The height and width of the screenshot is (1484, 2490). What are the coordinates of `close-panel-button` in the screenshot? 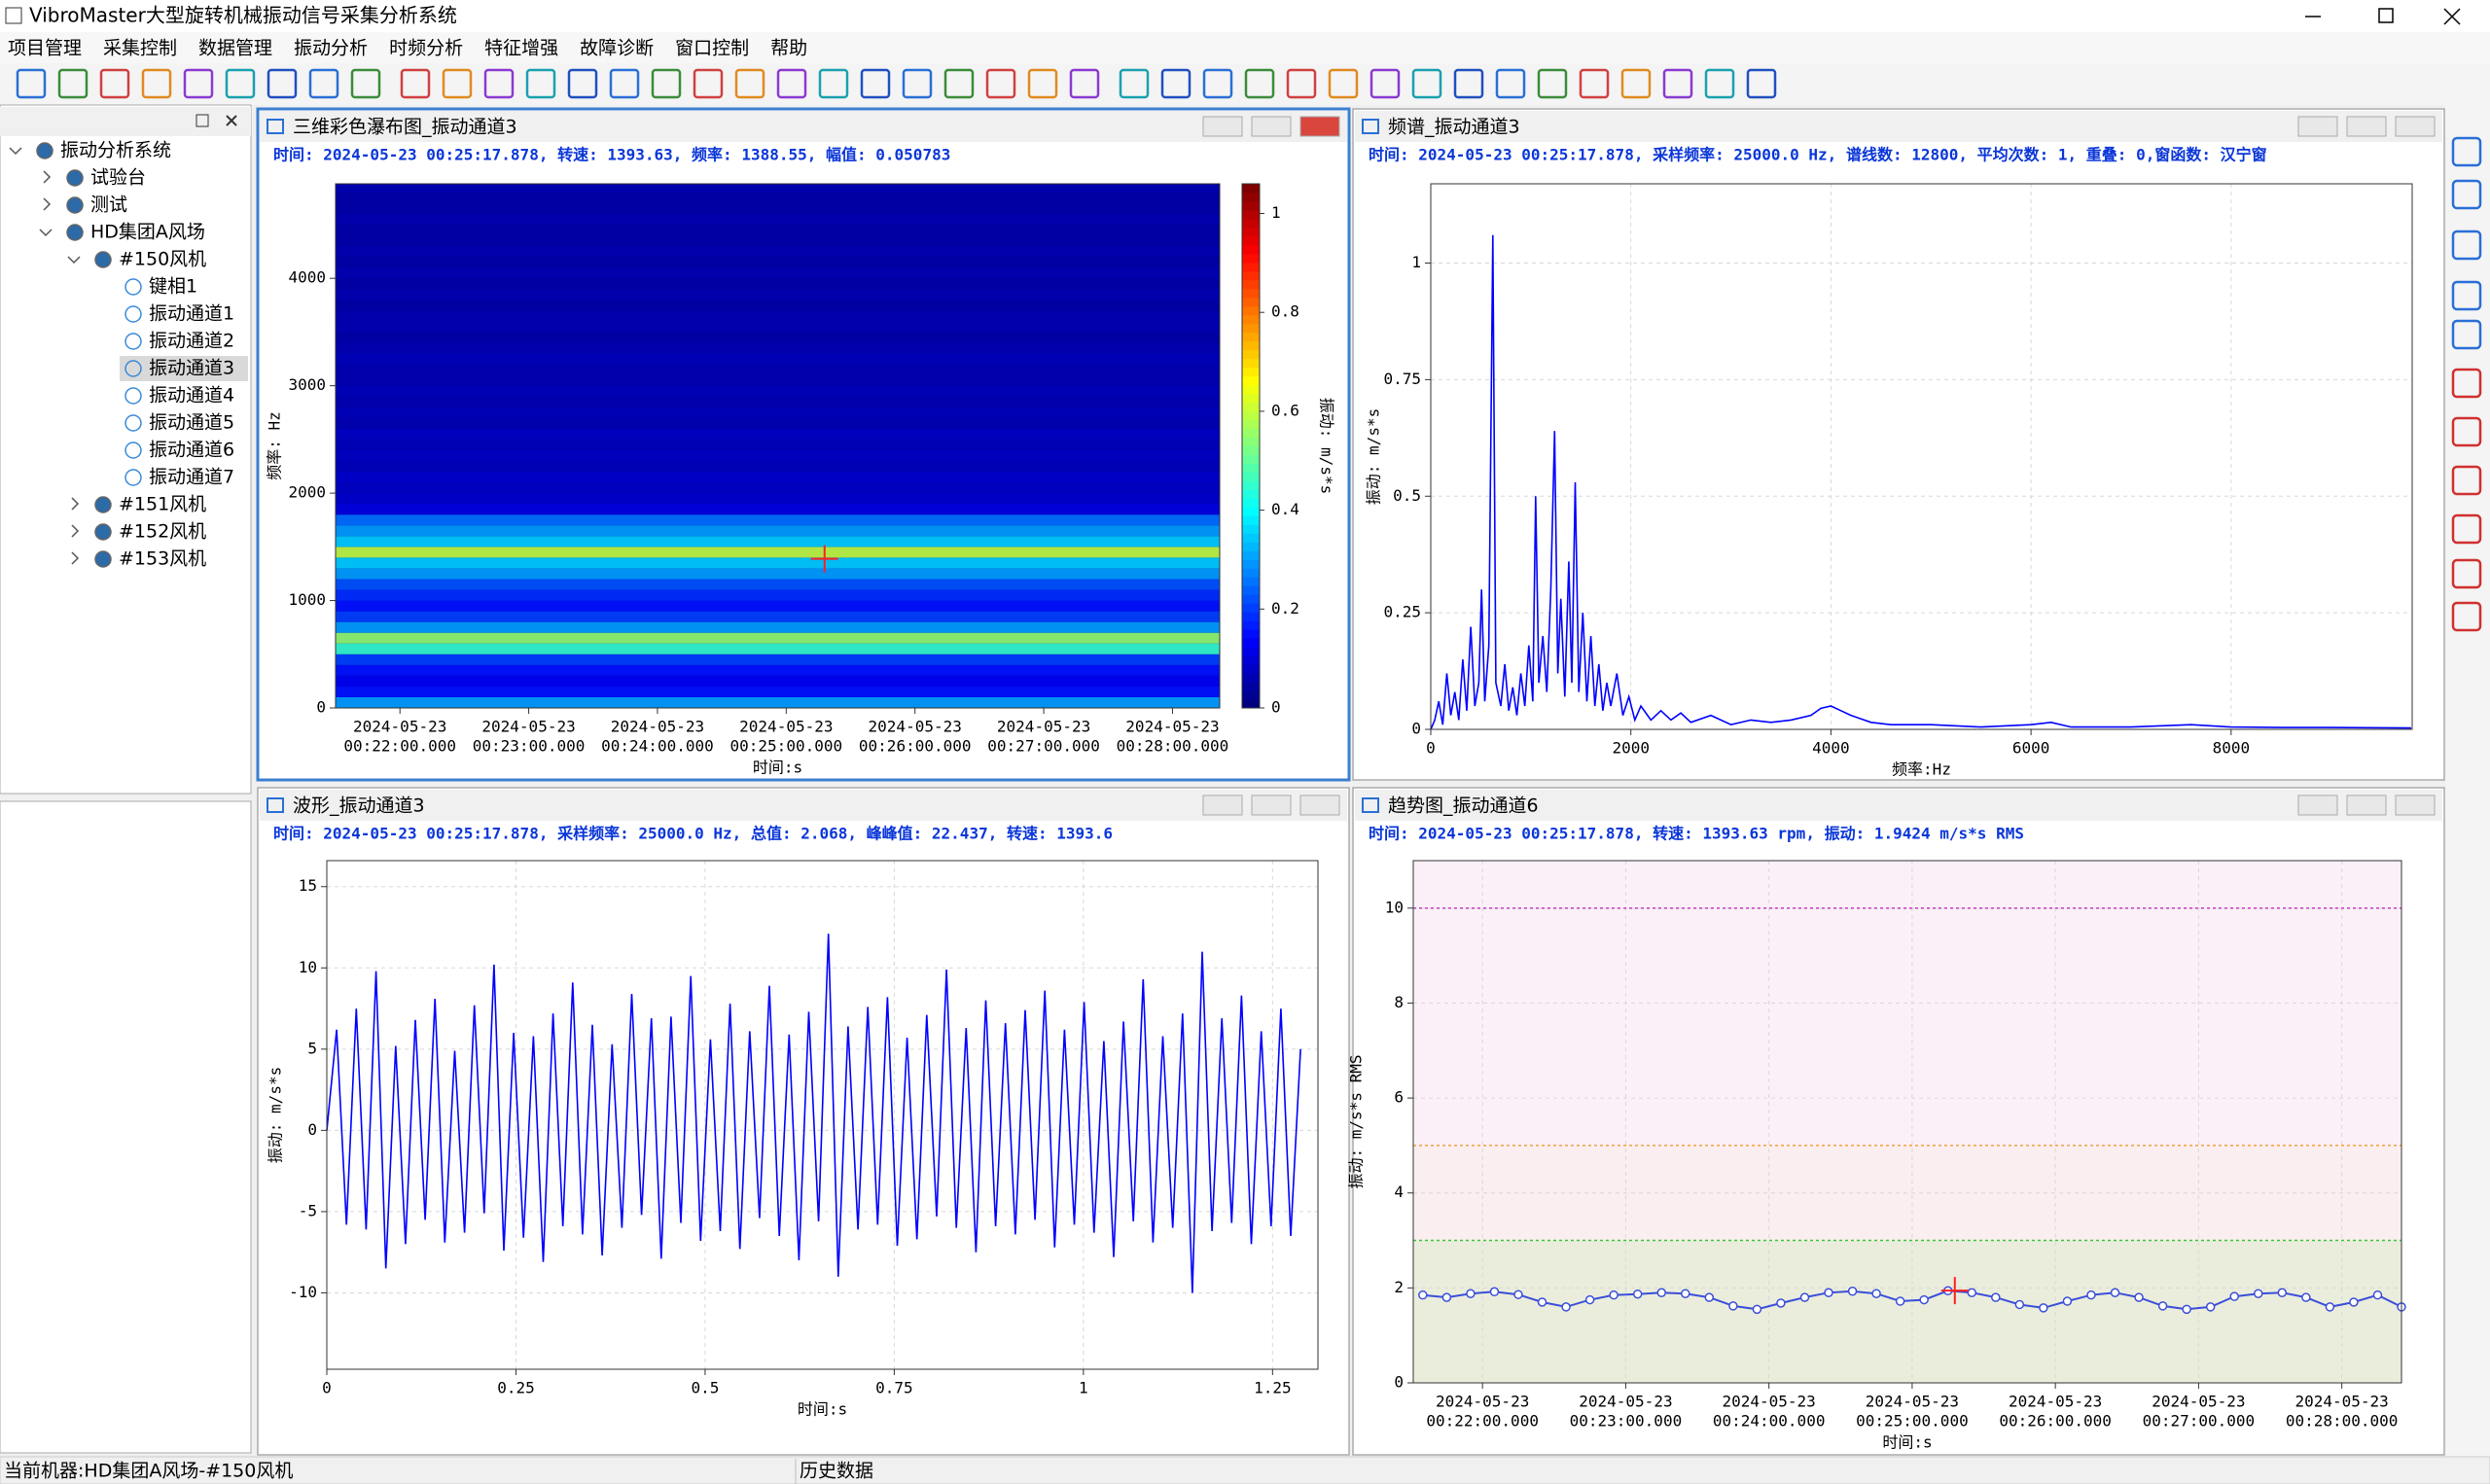 It's located at (231, 121).